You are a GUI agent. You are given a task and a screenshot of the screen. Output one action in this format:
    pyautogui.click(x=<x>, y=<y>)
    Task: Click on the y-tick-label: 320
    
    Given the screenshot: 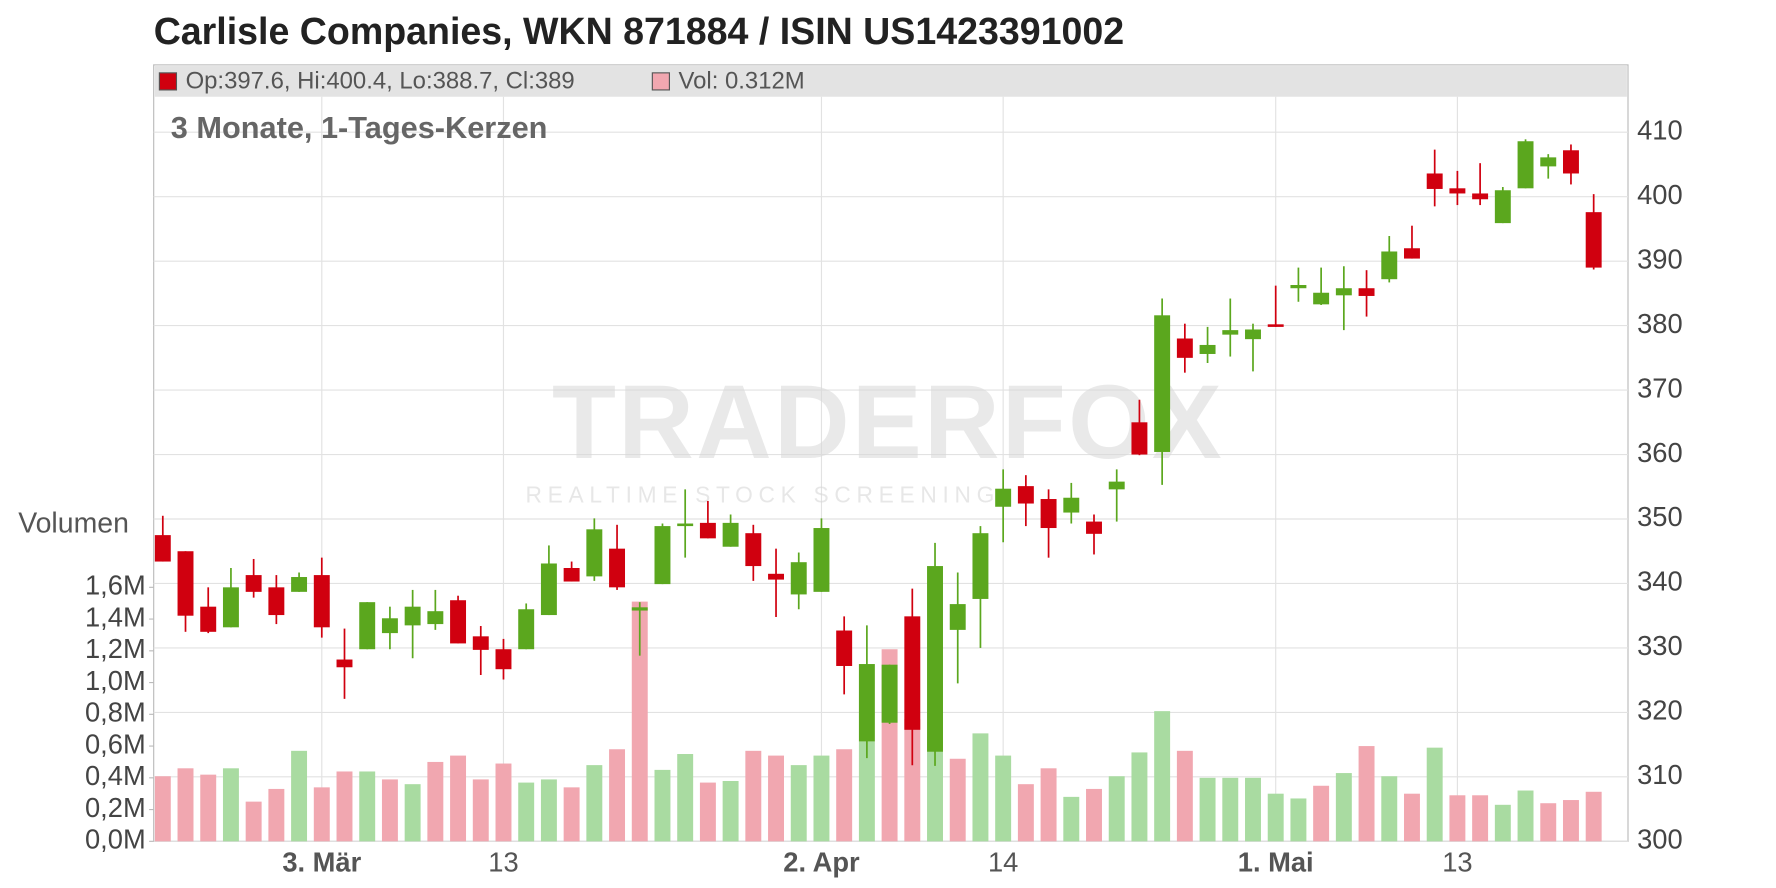 What is the action you would take?
    pyautogui.click(x=1660, y=710)
    